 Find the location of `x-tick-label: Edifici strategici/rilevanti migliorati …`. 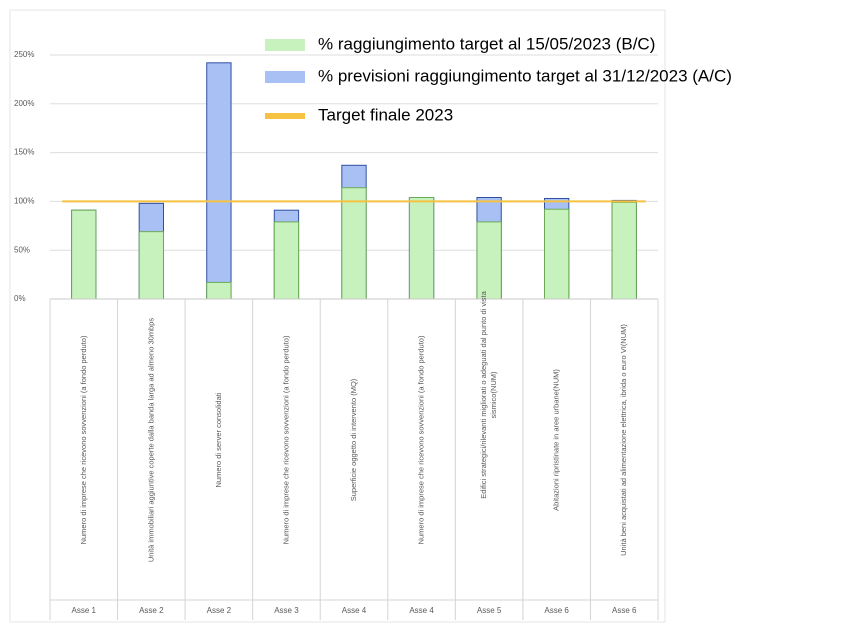

x-tick-label: Edifici strategici/rilevanti migliorati … is located at coordinates (483, 394).